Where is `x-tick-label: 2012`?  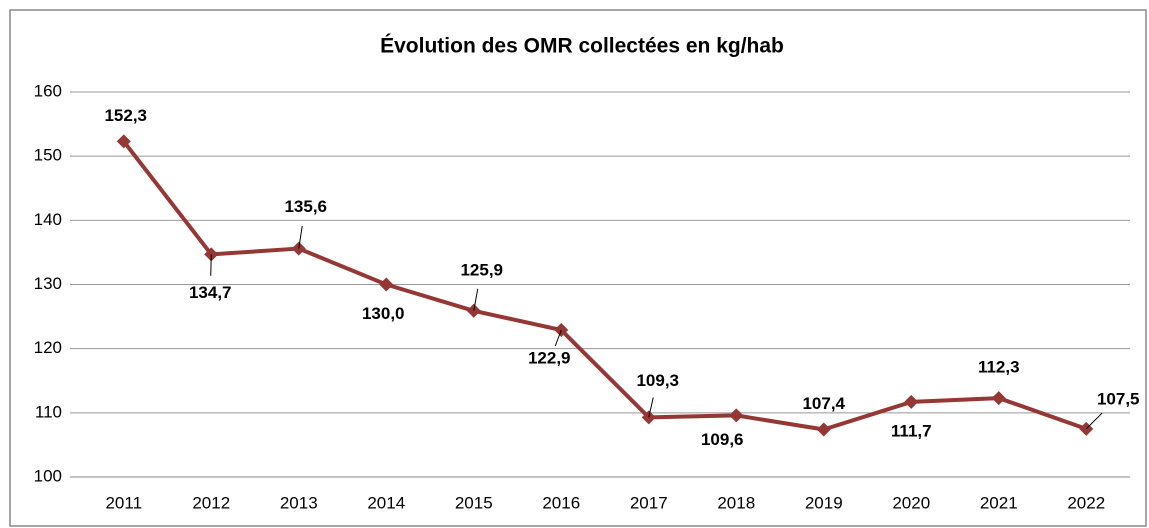 x-tick-label: 2012 is located at coordinates (211, 502).